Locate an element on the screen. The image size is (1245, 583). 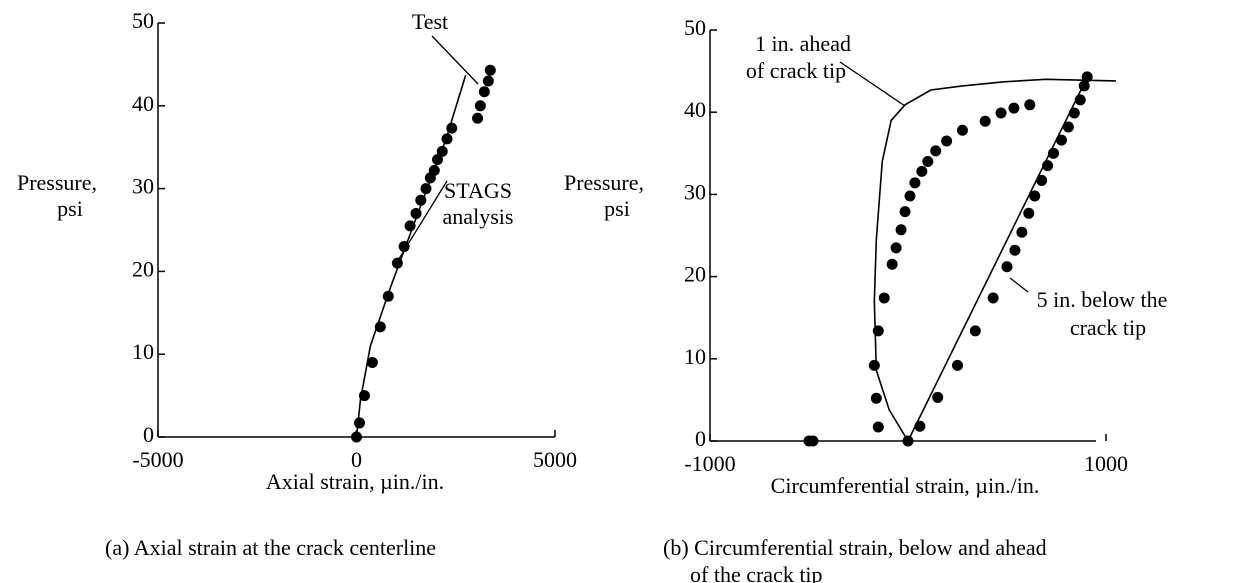
annotation: Test is located at coordinates (430, 21).